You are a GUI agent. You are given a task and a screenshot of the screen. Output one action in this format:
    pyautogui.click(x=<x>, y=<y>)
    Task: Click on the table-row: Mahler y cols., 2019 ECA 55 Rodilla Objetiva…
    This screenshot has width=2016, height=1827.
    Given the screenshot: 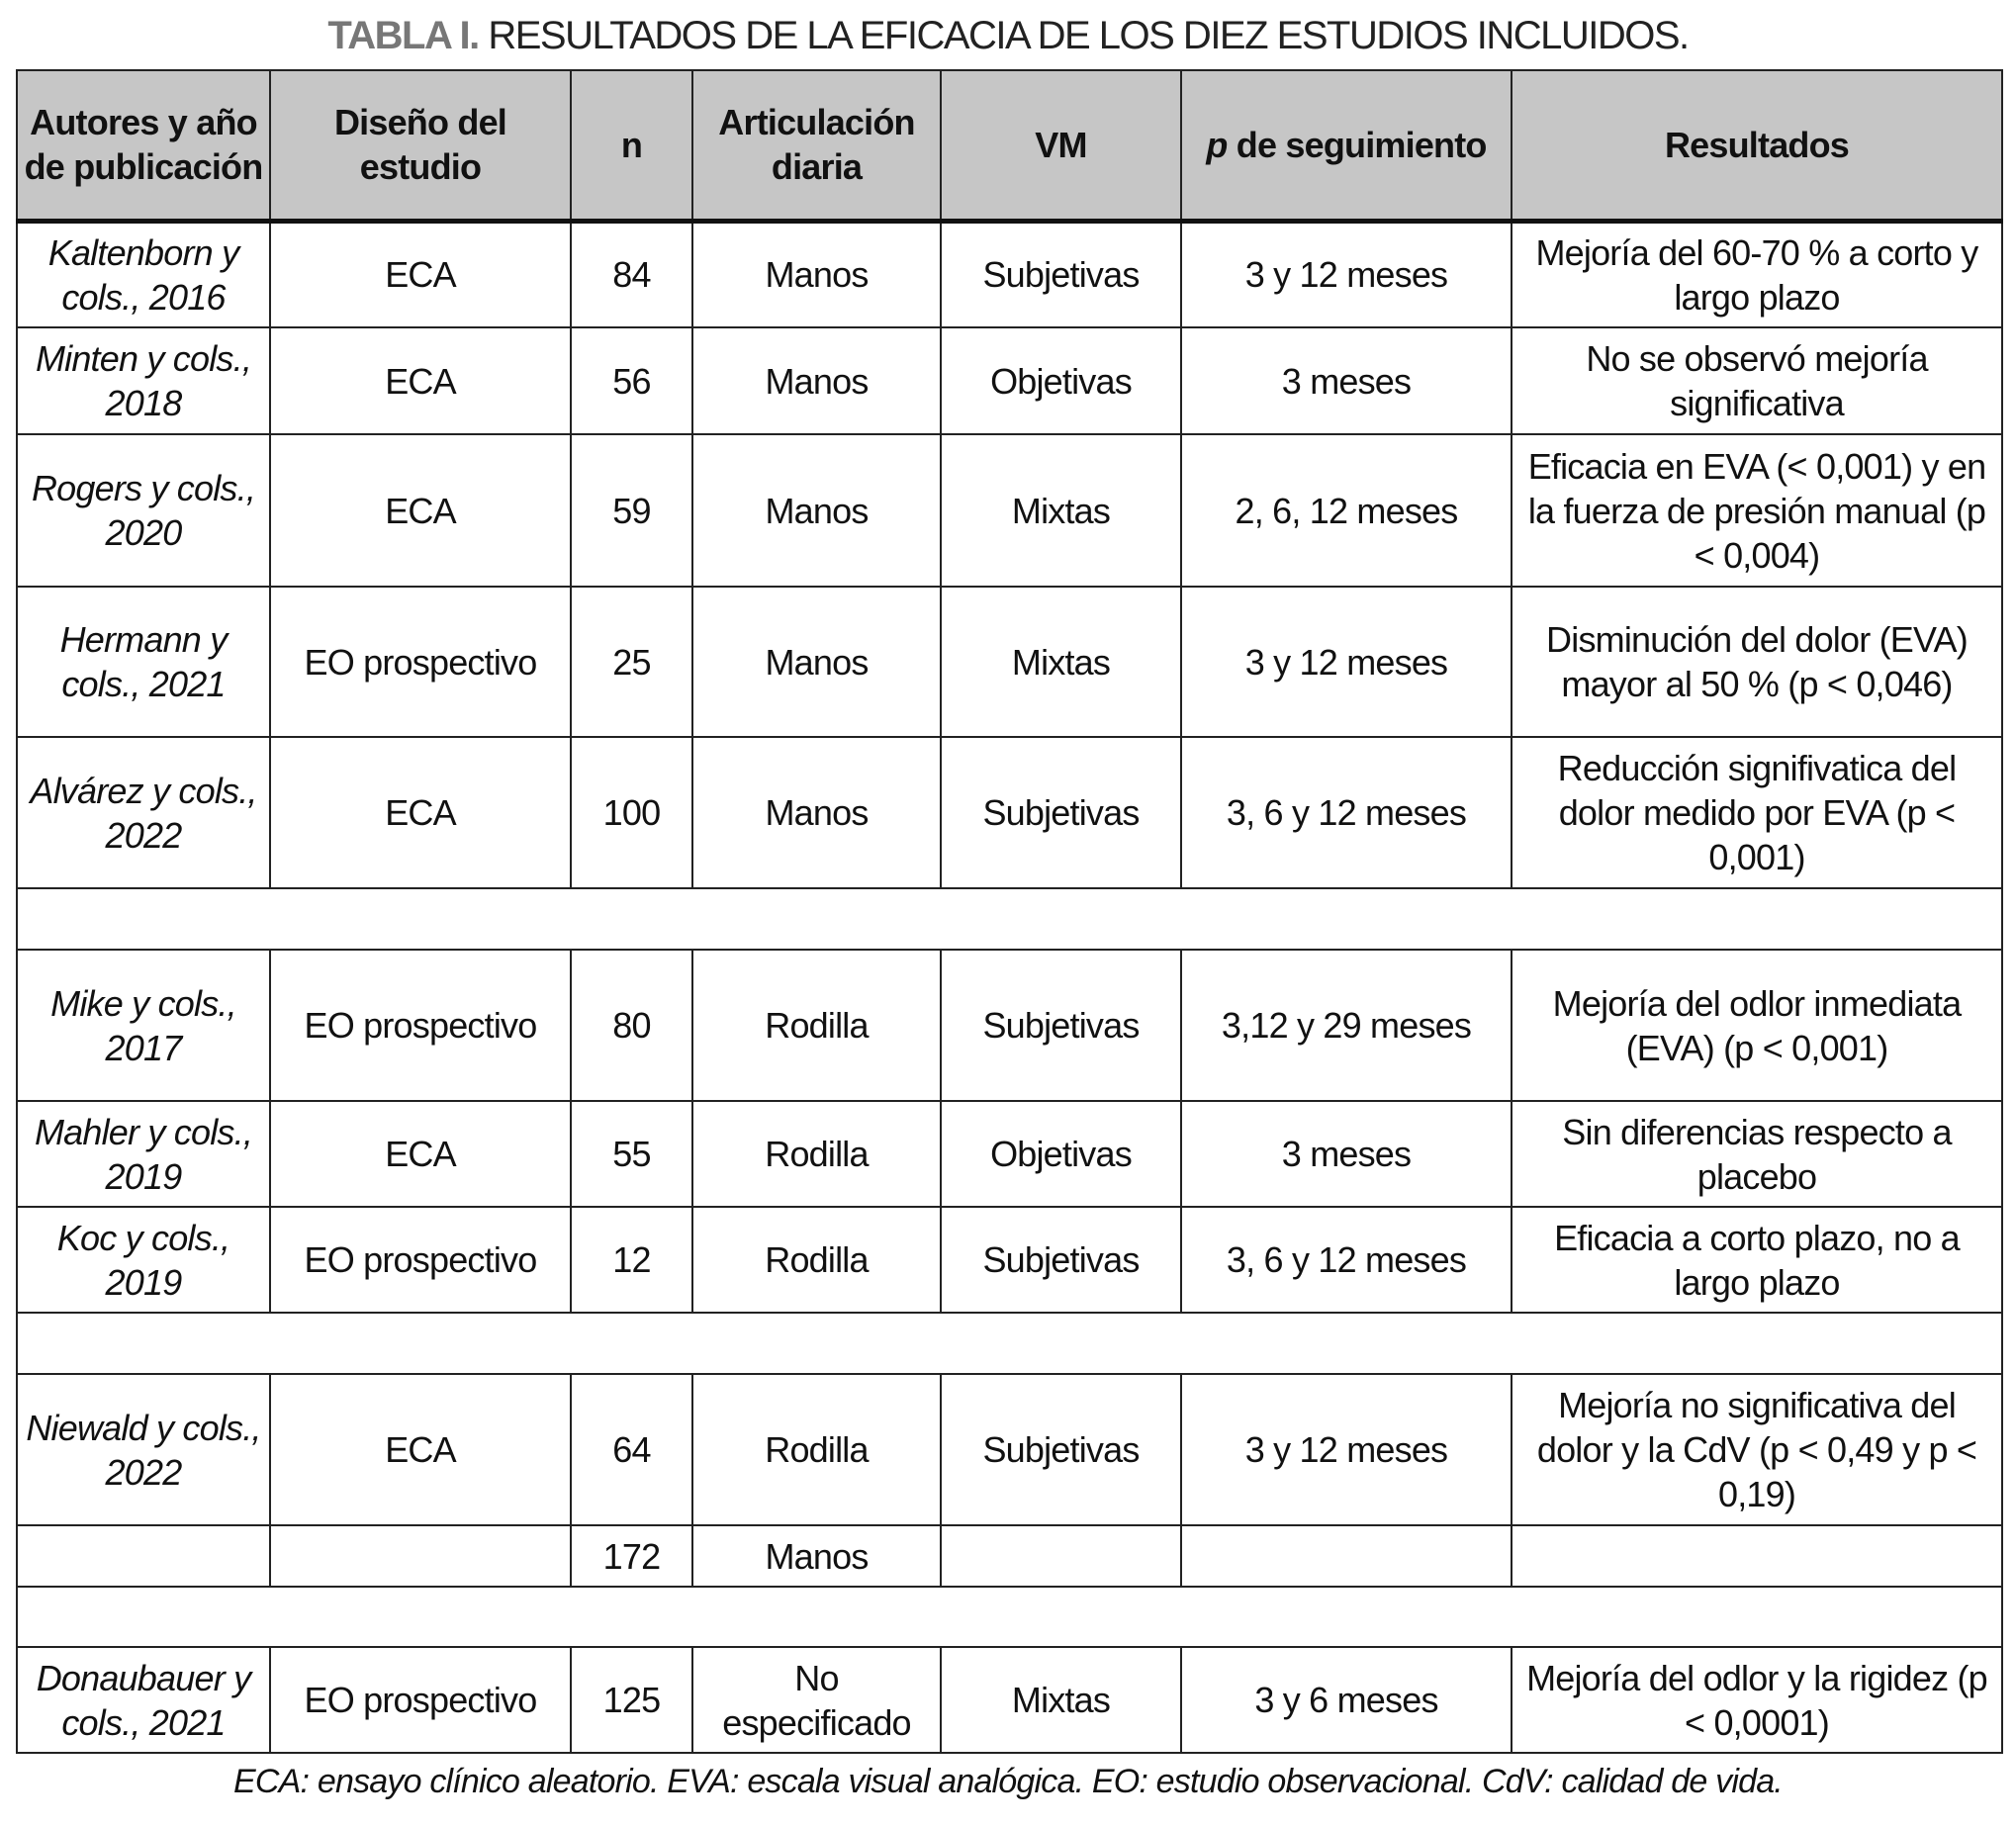 What is the action you would take?
    pyautogui.click(x=1009, y=1154)
    